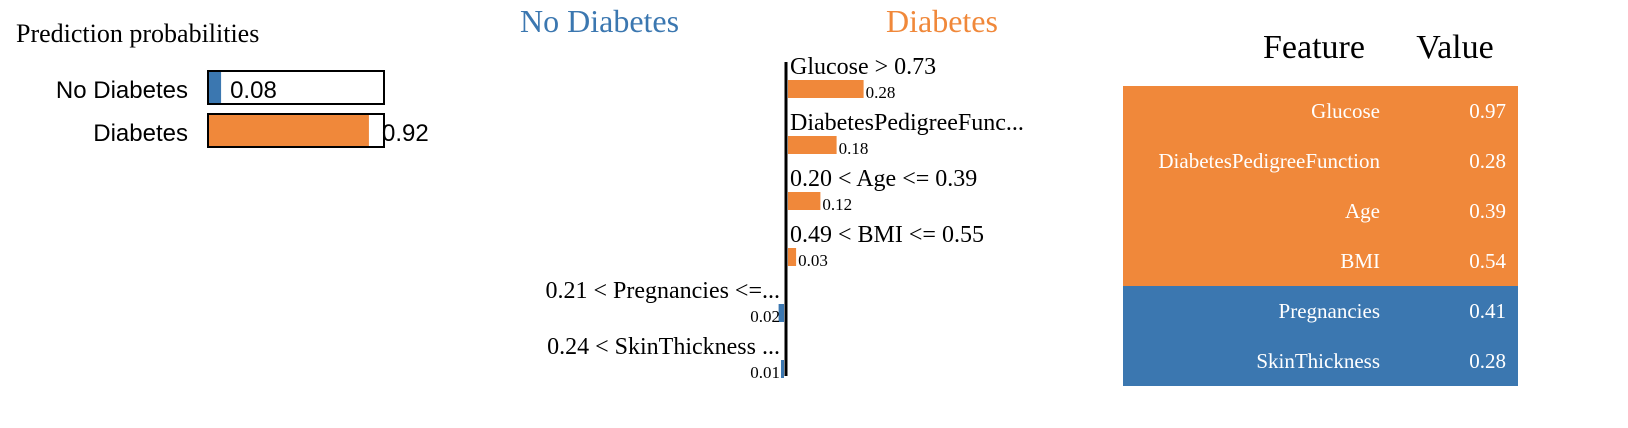  Describe the element at coordinates (405, 133) in the screenshot. I see `probability-value-label: 0.92` at that location.